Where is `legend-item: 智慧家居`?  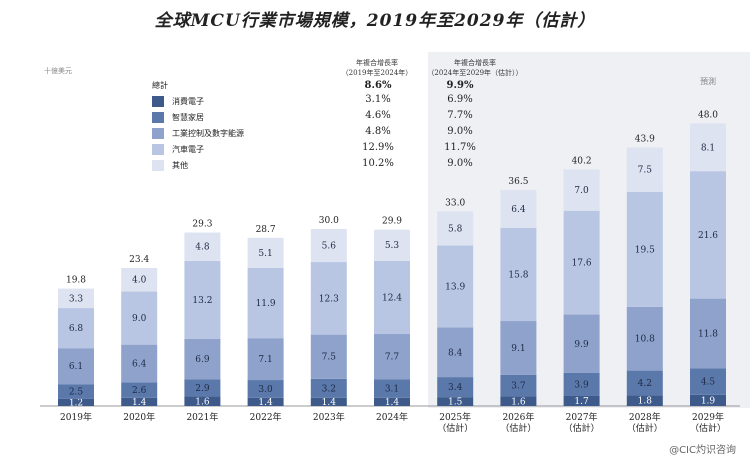 legend-item: 智慧家居 is located at coordinates (178, 117).